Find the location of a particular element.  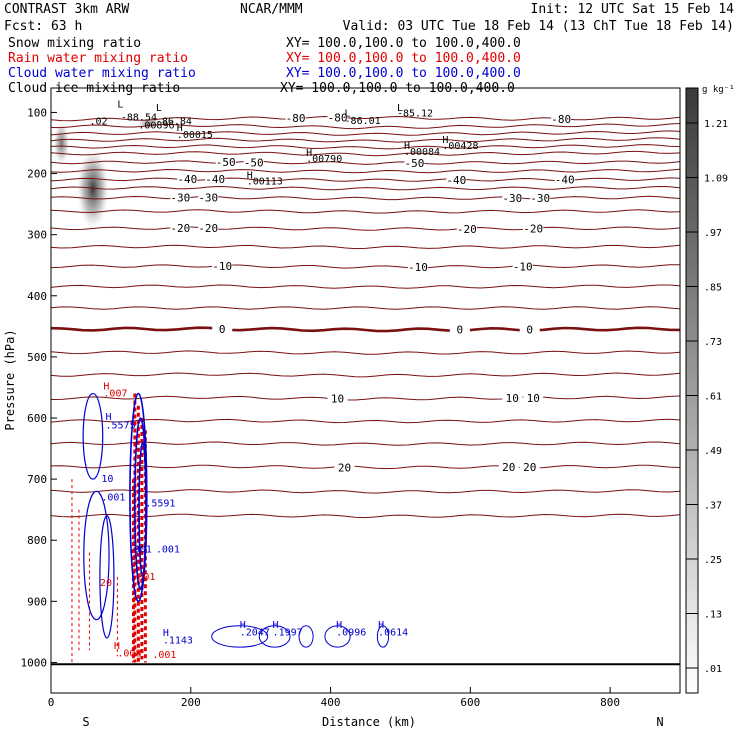

colorbar-tick-label: .61 is located at coordinates (713, 397).